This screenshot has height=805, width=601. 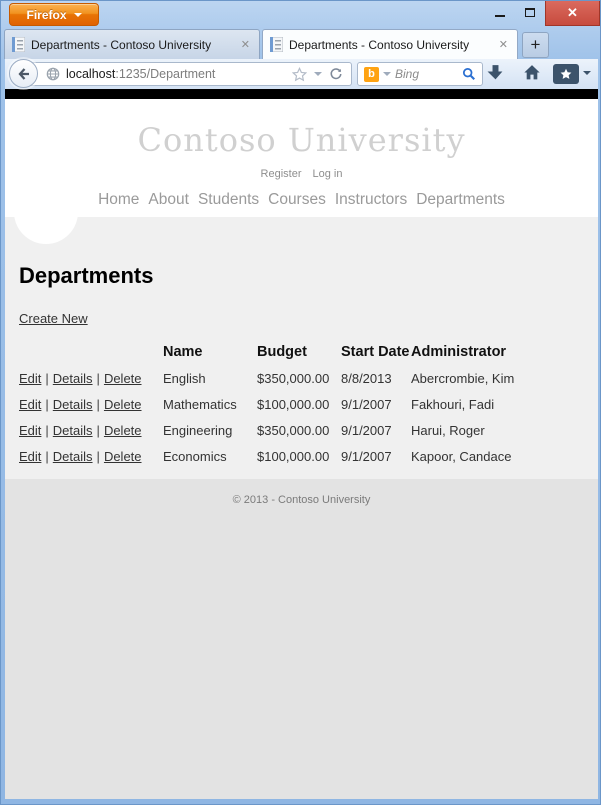 I want to click on home-button, so click(x=532, y=72).